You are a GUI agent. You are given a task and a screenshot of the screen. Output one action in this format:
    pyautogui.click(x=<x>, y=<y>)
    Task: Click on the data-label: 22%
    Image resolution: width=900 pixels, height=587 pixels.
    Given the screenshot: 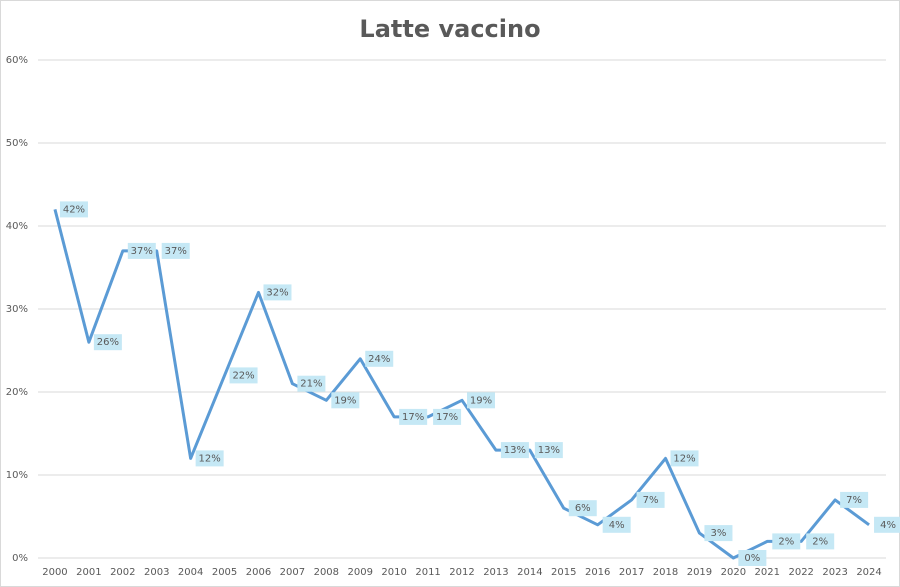 What is the action you would take?
    pyautogui.click(x=243, y=375)
    